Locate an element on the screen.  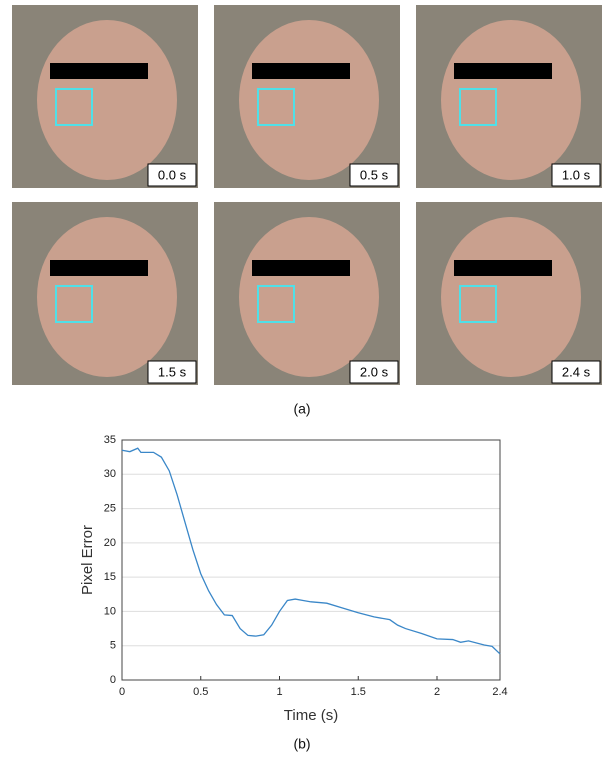
x-axis-title: Time (s) is located at coordinates (311, 715).